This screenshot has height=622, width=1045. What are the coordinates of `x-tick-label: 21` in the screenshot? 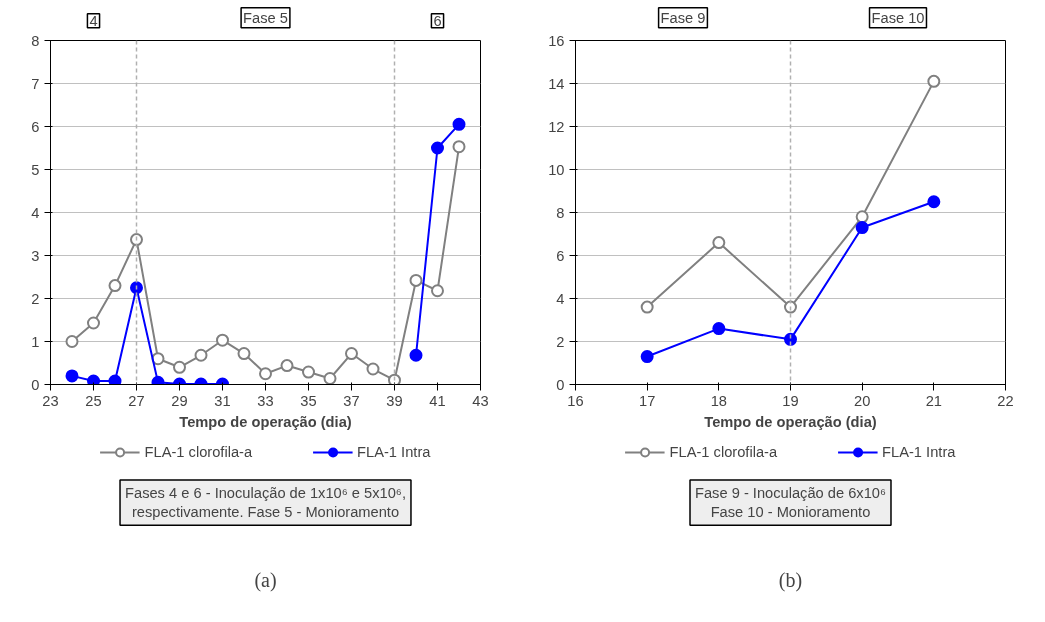 It's located at (933, 400).